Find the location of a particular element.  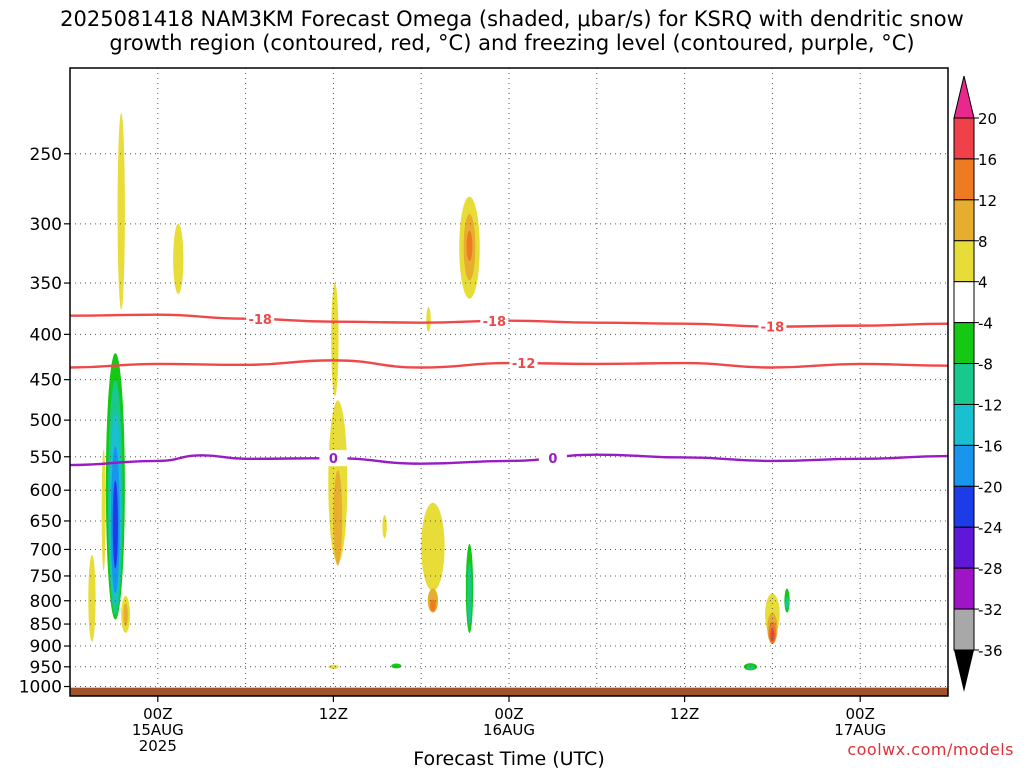

colorbar-label: -28 is located at coordinates (990, 569).